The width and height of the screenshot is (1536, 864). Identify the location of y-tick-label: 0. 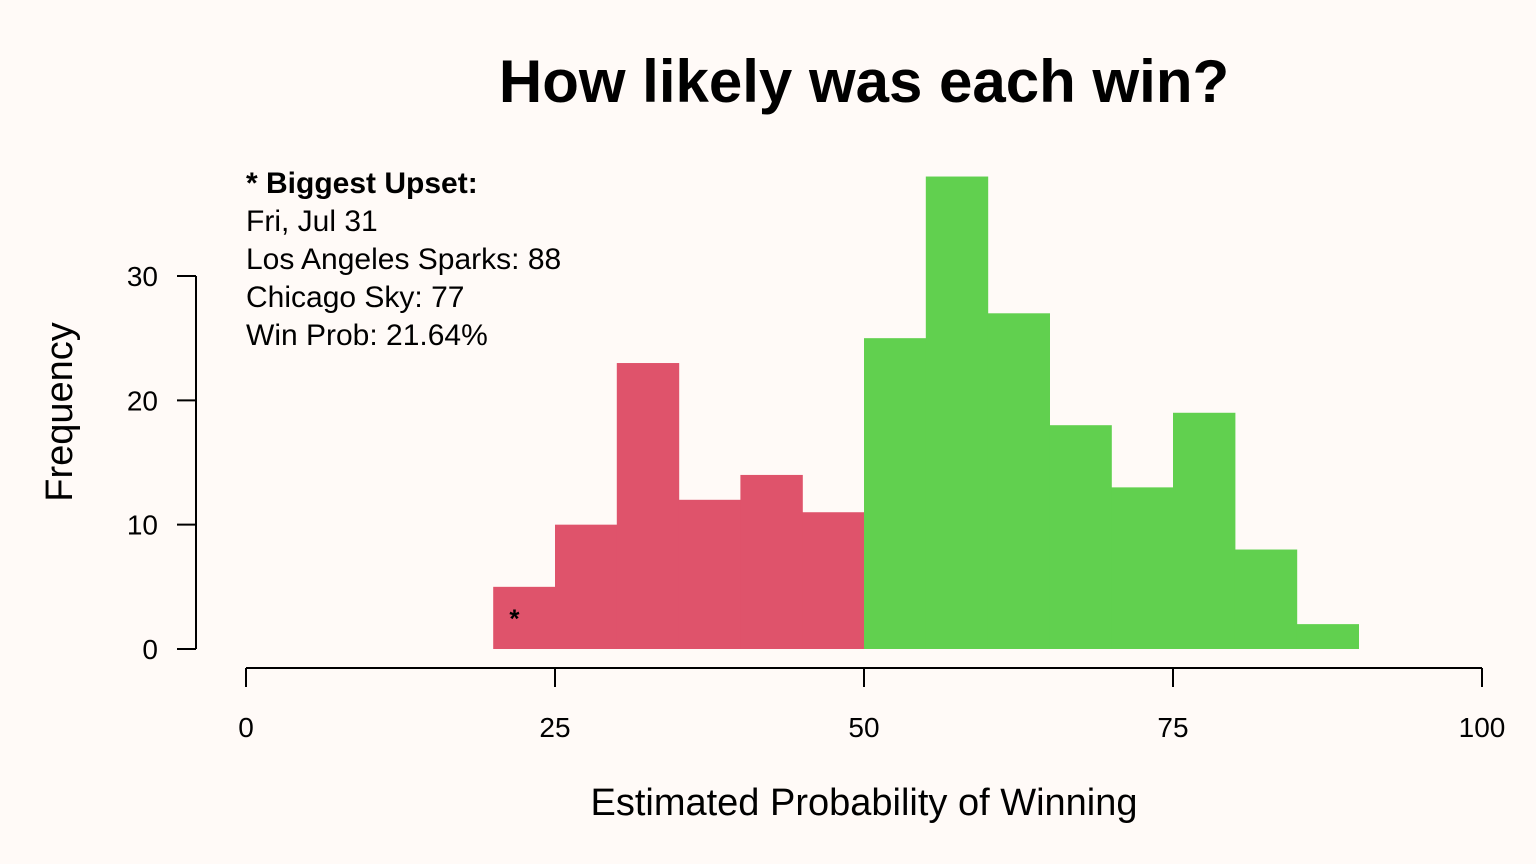
(150, 649).